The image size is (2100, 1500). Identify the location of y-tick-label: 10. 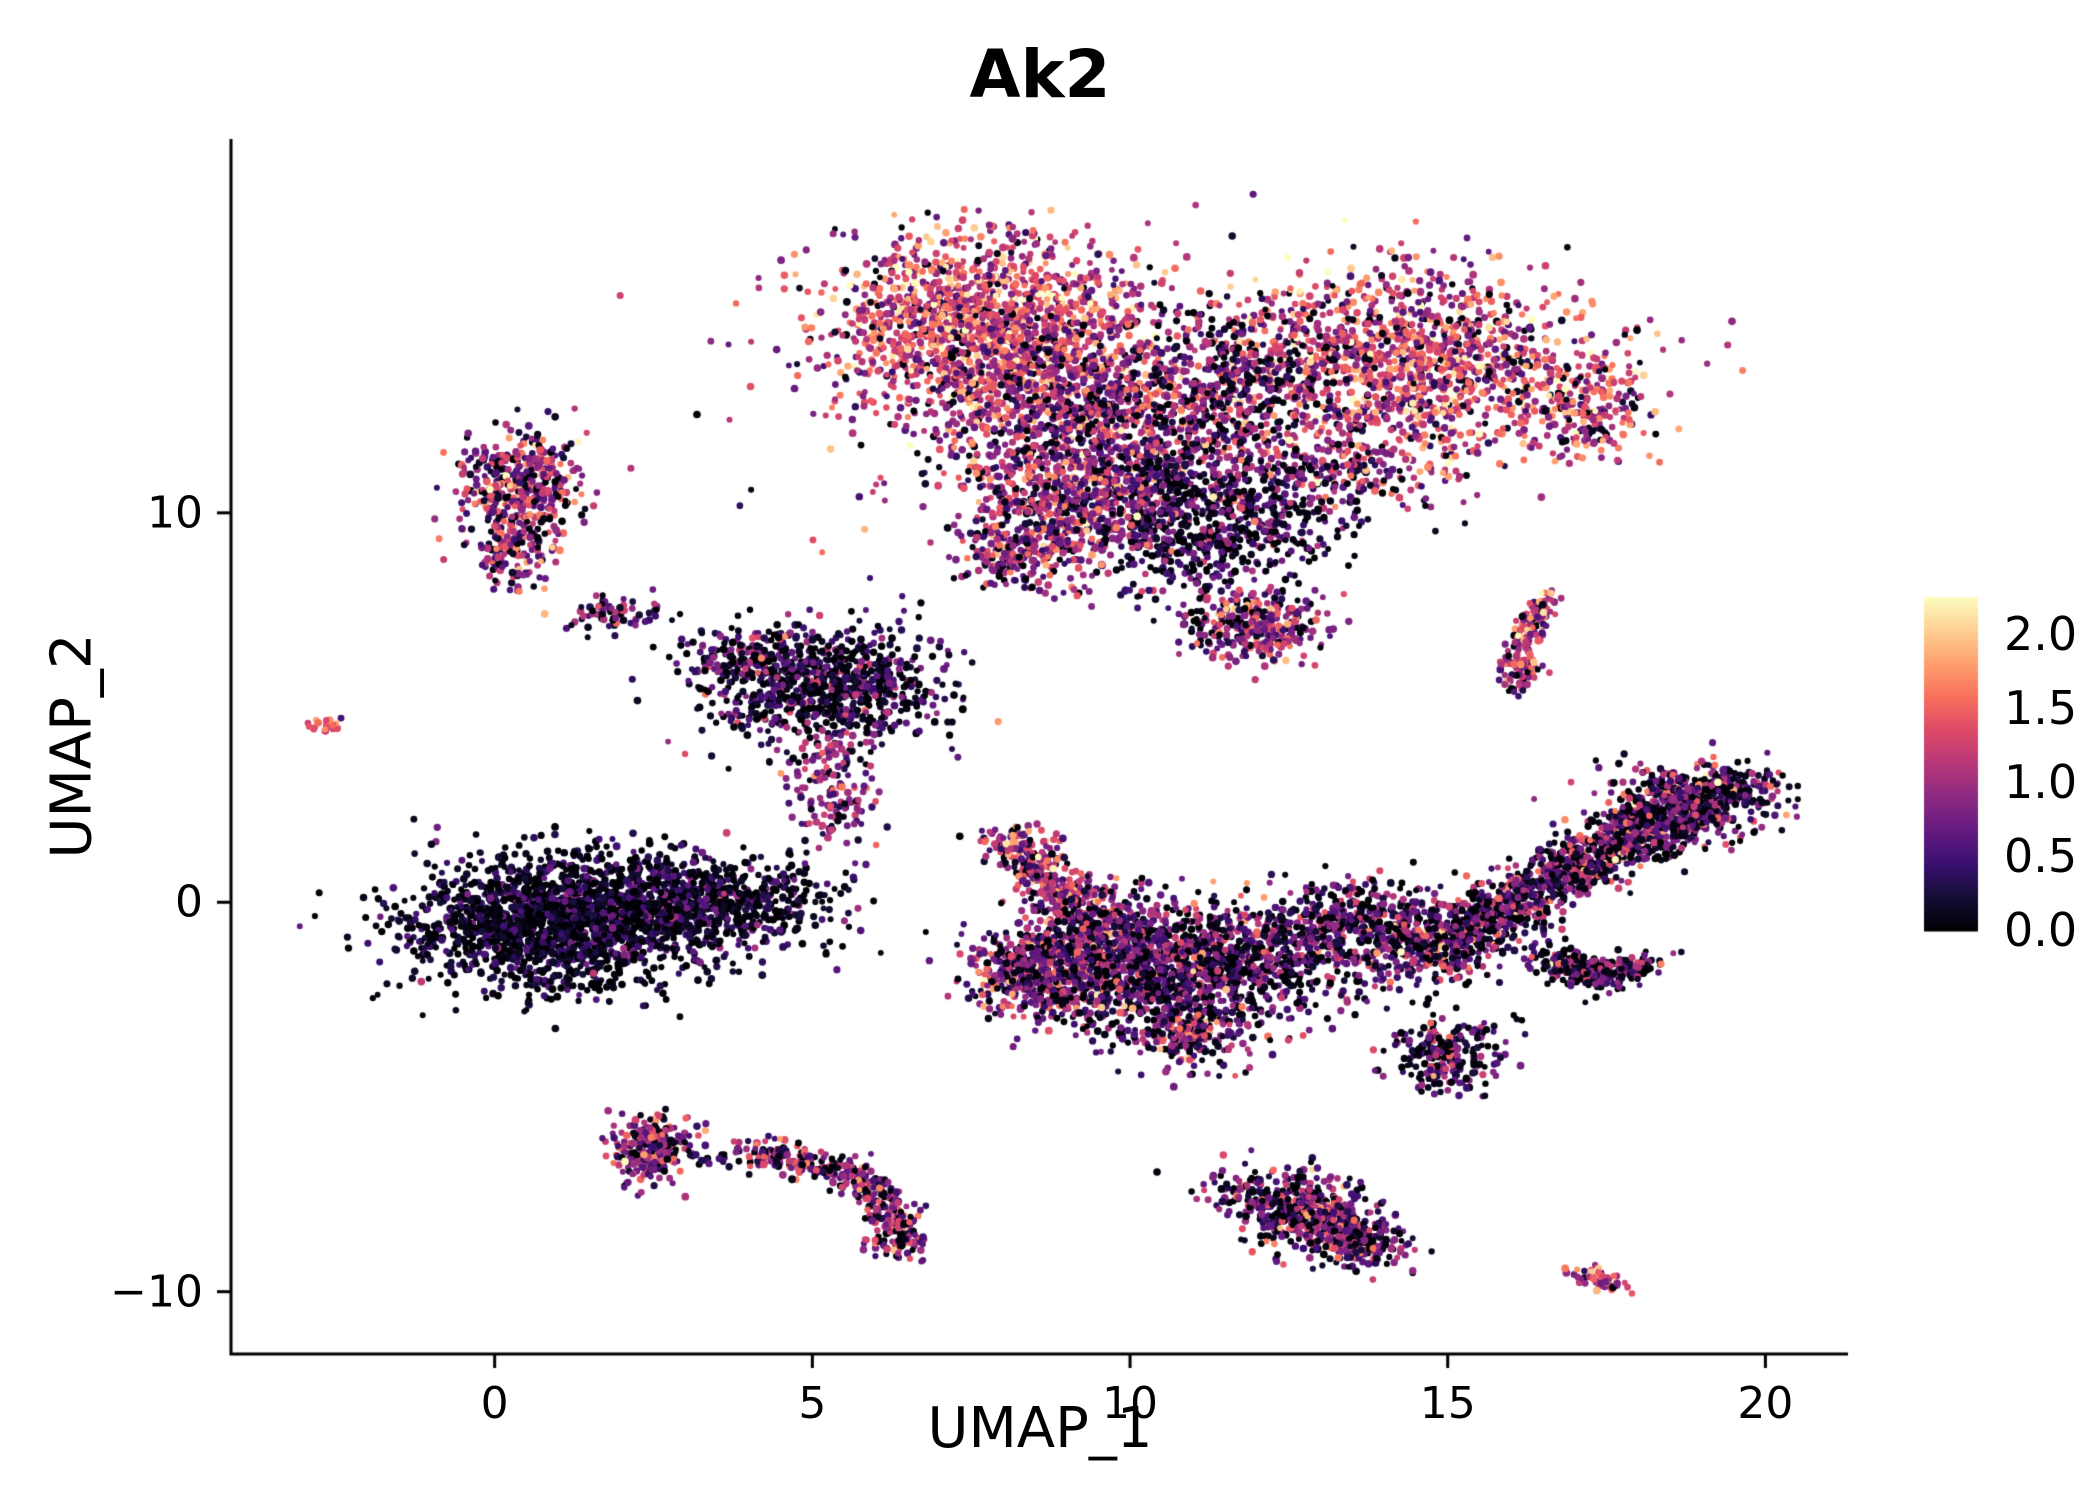
(175, 513).